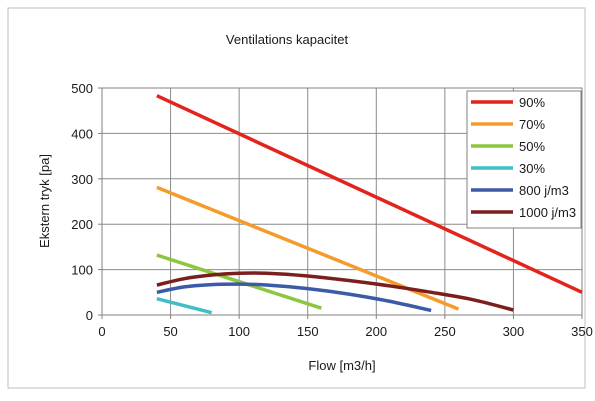 Image resolution: width=595 pixels, height=401 pixels. I want to click on legend-box, so click(524, 159).